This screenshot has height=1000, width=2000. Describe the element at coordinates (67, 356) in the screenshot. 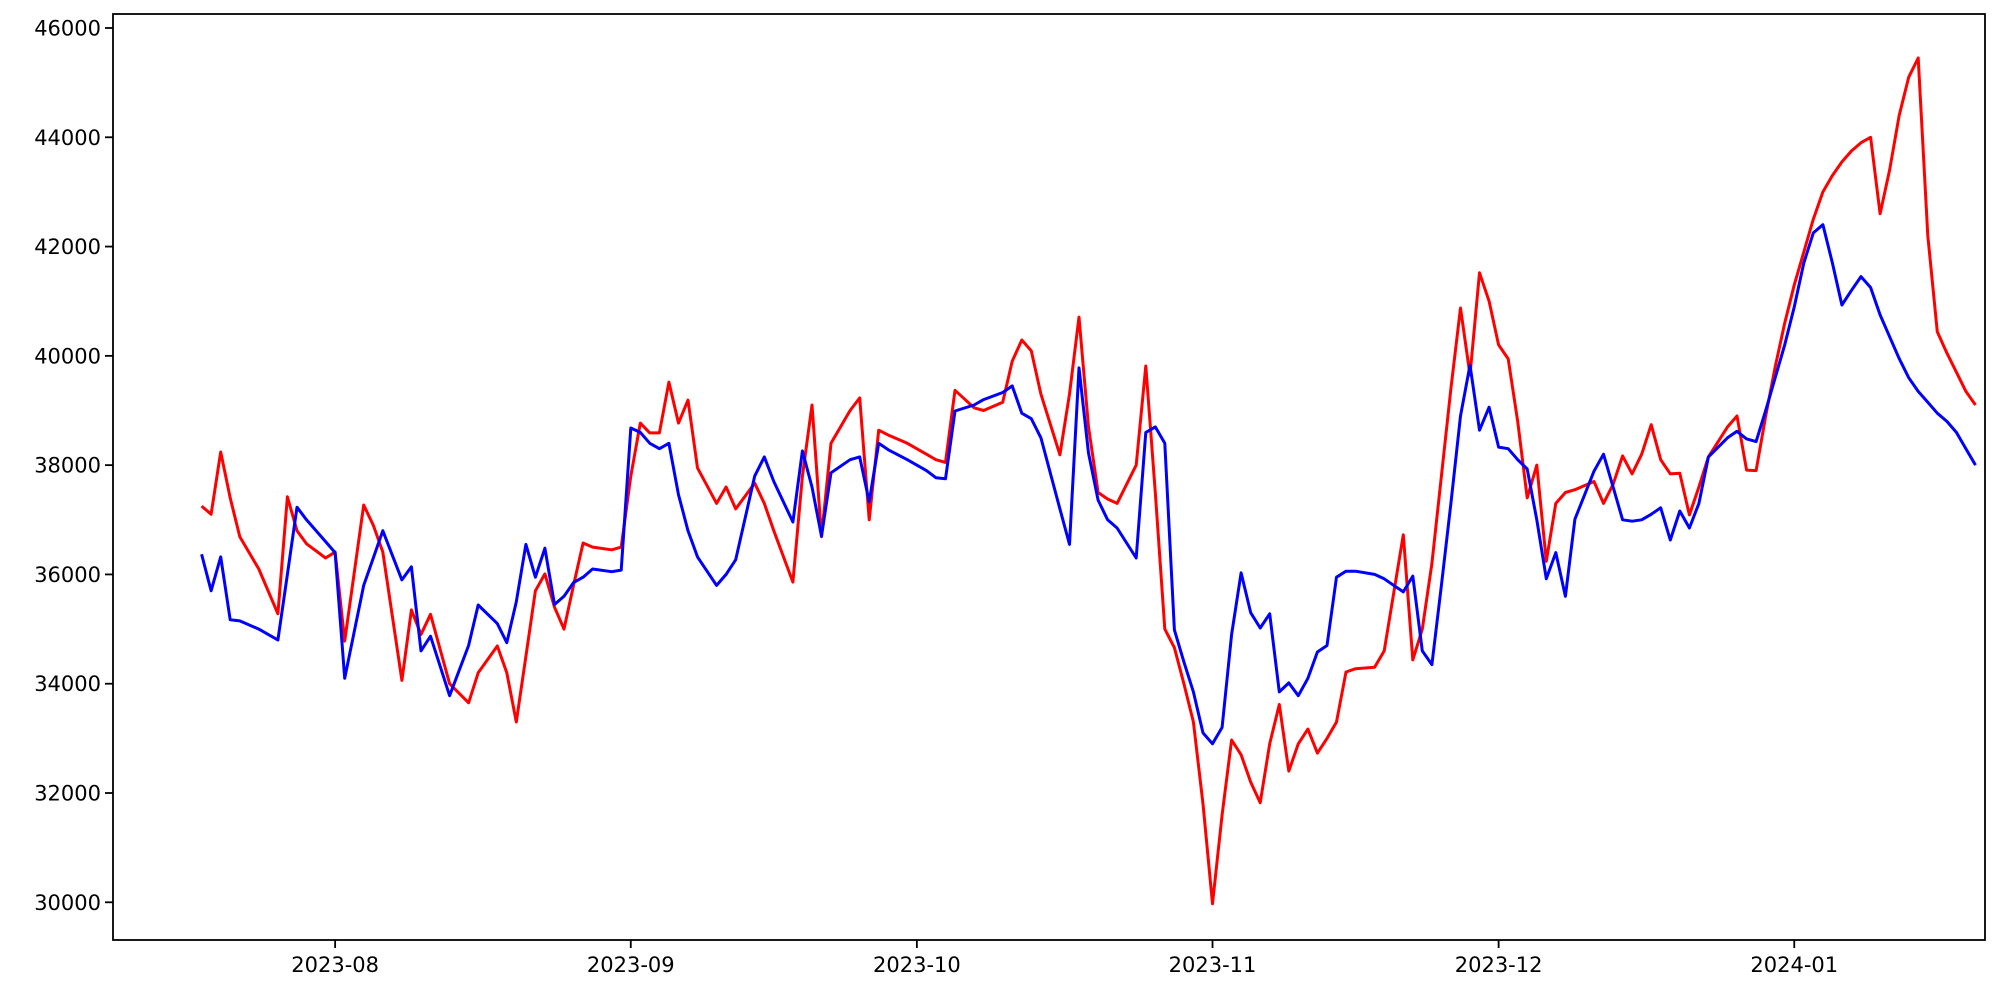

I see `y-tick-label: 40000` at that location.